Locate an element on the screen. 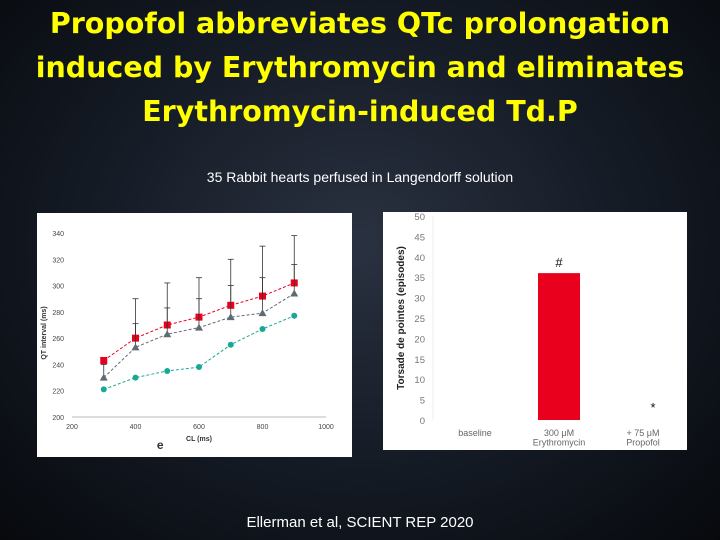  x-tick-label: 400 is located at coordinates (136, 427).